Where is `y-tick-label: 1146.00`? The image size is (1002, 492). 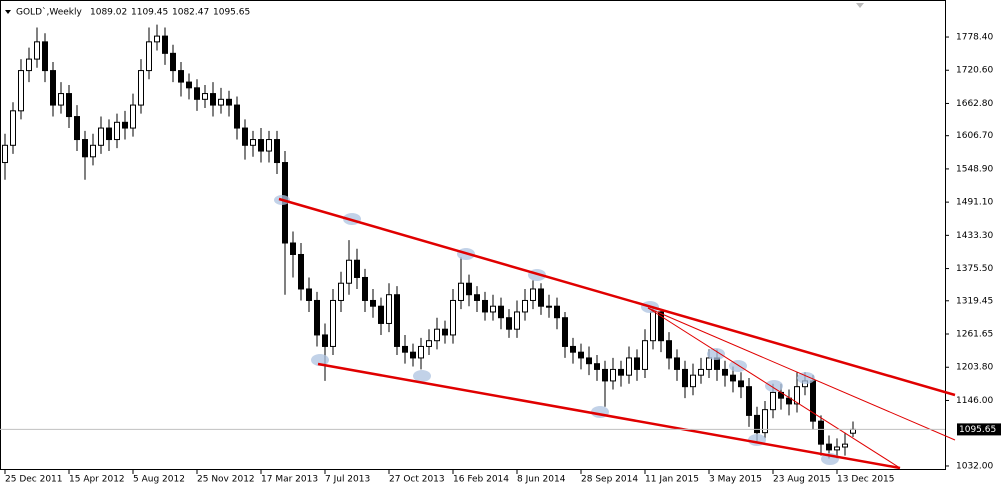
y-tick-label: 1146.00 is located at coordinates (974, 401).